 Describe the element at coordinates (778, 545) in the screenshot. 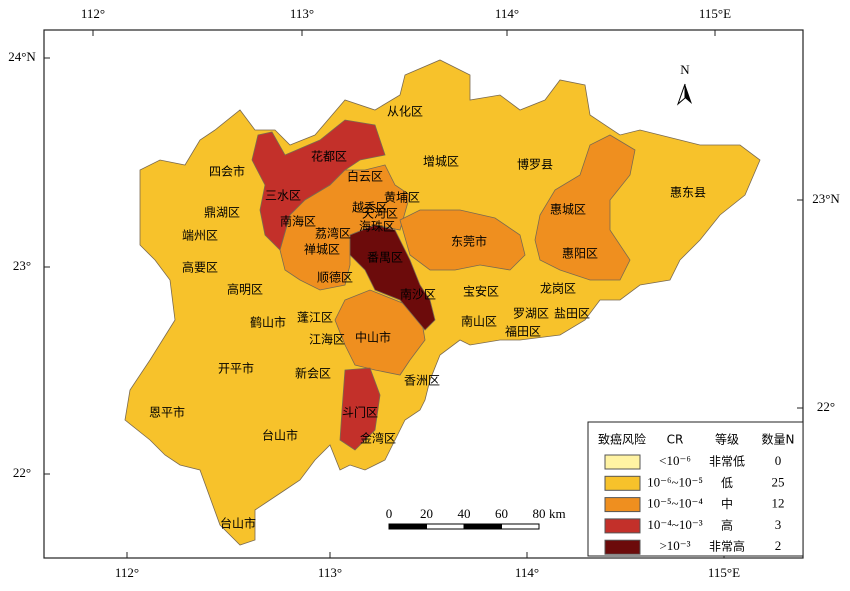

I see `legend-count: 2` at that location.